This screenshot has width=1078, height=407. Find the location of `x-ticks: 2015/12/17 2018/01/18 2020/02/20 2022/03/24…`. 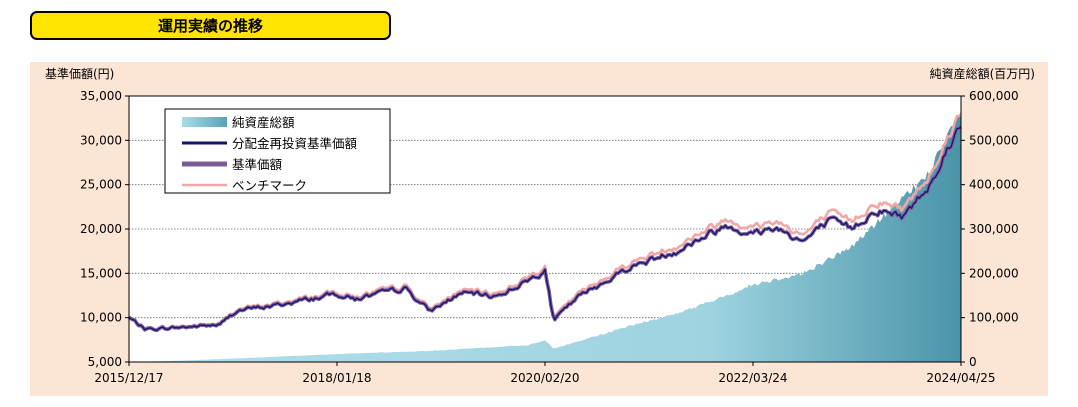

x-ticks: 2015/12/17 2018/01/18 2020/02/20 2022/03/24… is located at coordinates (545, 373).